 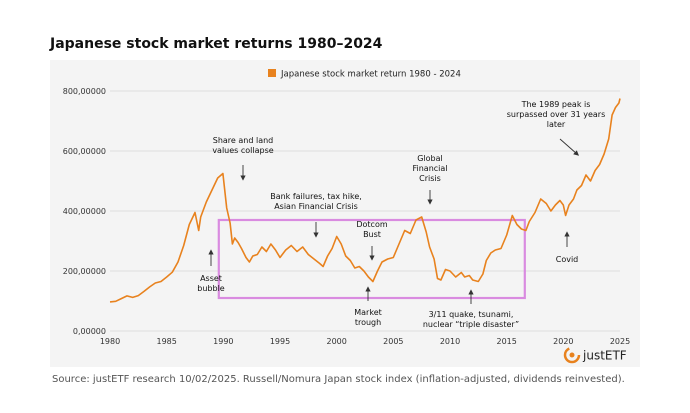 I want to click on y-tick-label: 0,00000, so click(x=89, y=331).